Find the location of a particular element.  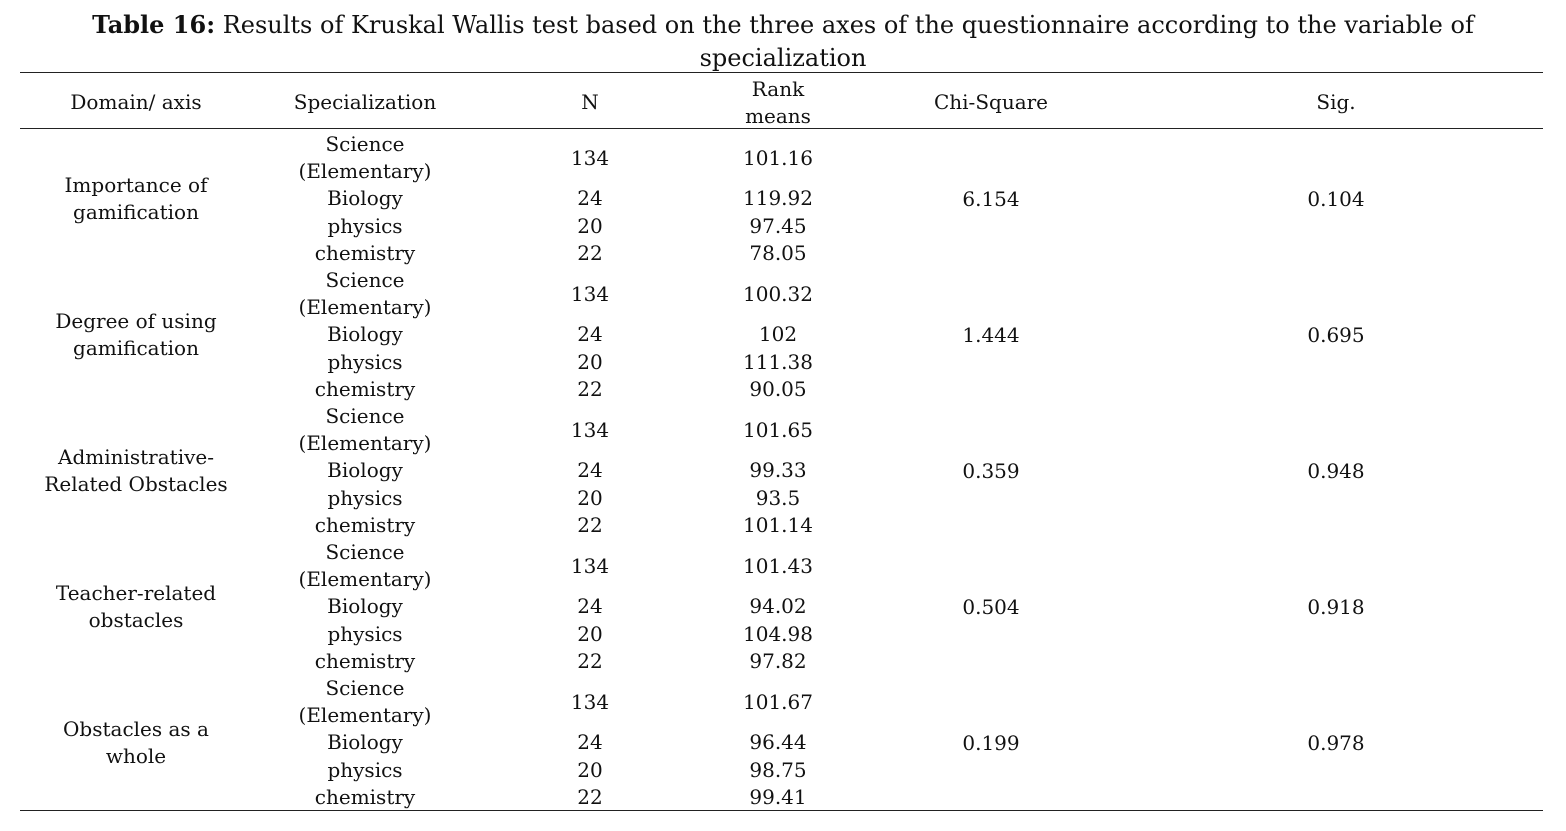

rank-mean-value: 99.33 is located at coordinates (778, 470).